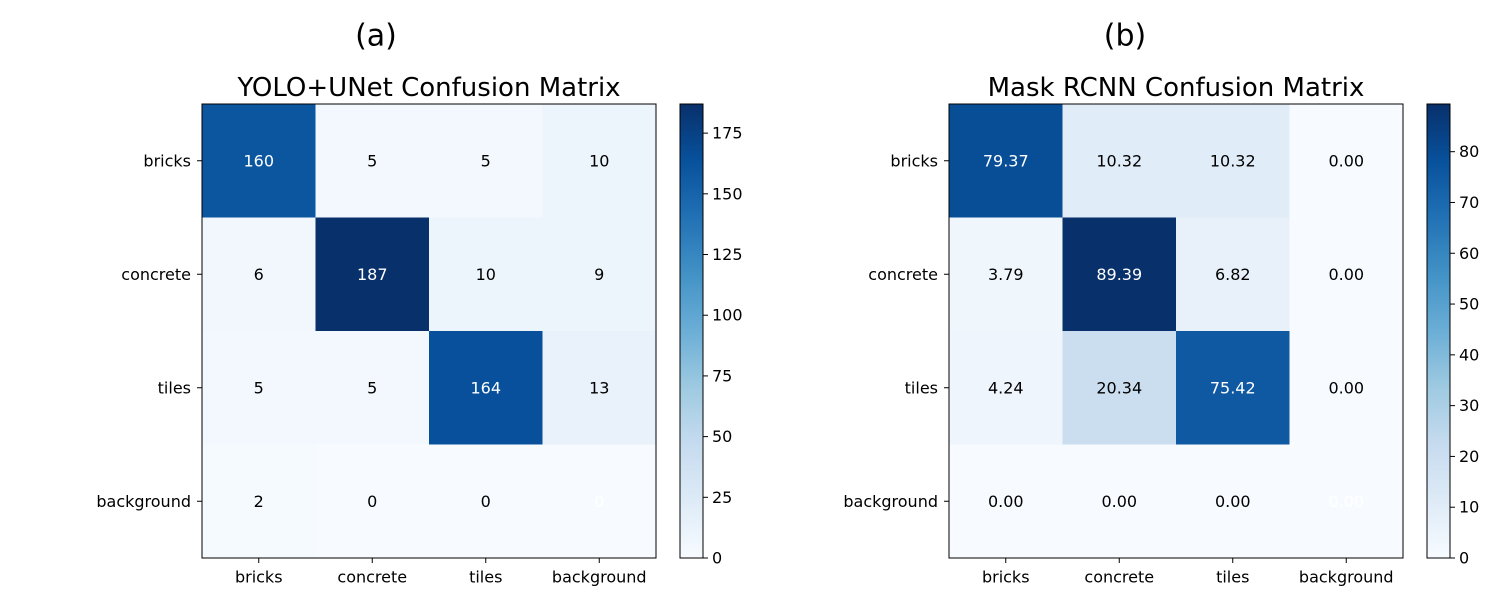 Image resolution: width=1500 pixels, height=600 pixels. I want to click on colorbar-tick-label: 10, so click(1469, 507).